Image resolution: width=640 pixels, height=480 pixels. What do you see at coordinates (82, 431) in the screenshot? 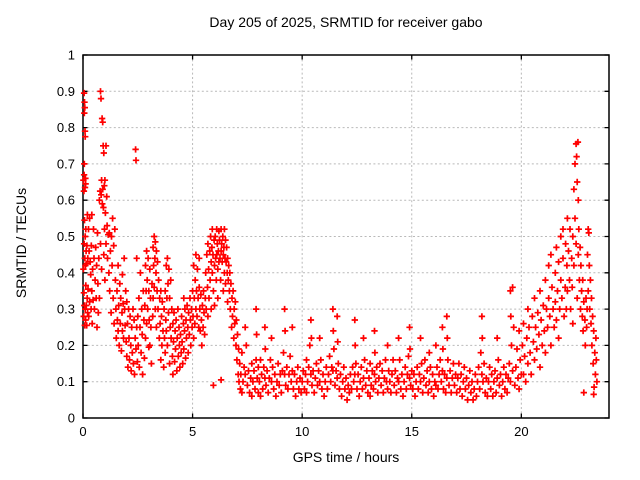
I see `x-tick-label: 0` at bounding box center [82, 431].